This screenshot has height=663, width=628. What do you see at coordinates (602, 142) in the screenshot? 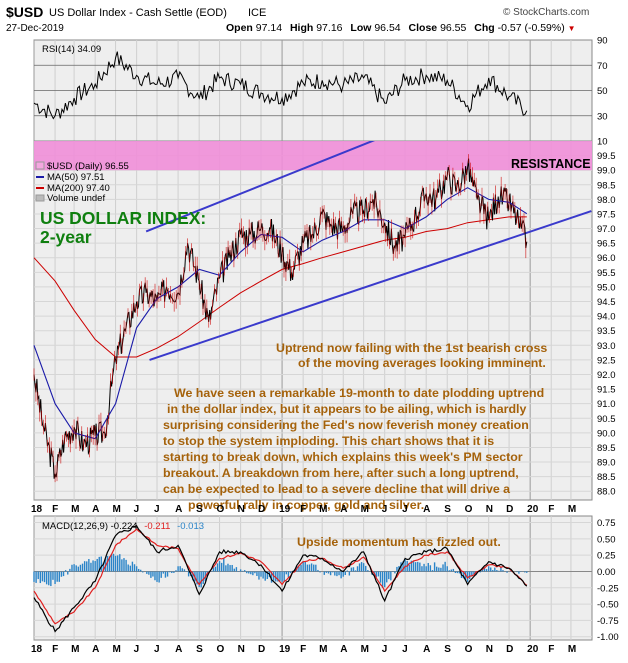
I see `rsi-tick-label: 10` at bounding box center [602, 142].